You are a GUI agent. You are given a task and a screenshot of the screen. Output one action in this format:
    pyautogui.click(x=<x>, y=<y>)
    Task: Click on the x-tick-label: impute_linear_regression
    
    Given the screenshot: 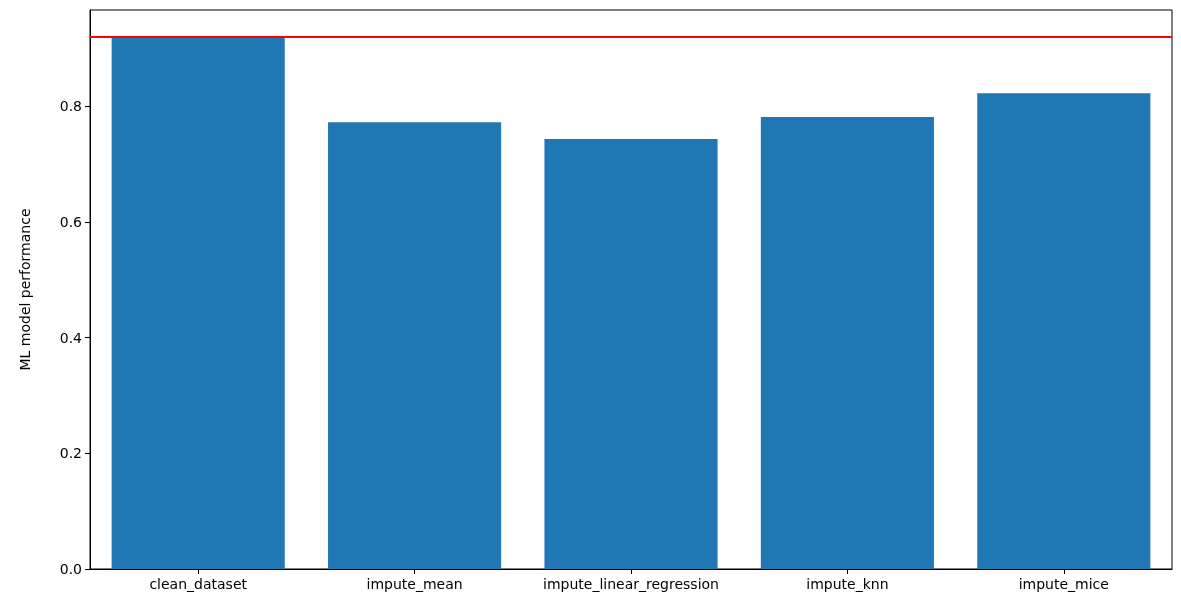 What is the action you would take?
    pyautogui.click(x=631, y=584)
    